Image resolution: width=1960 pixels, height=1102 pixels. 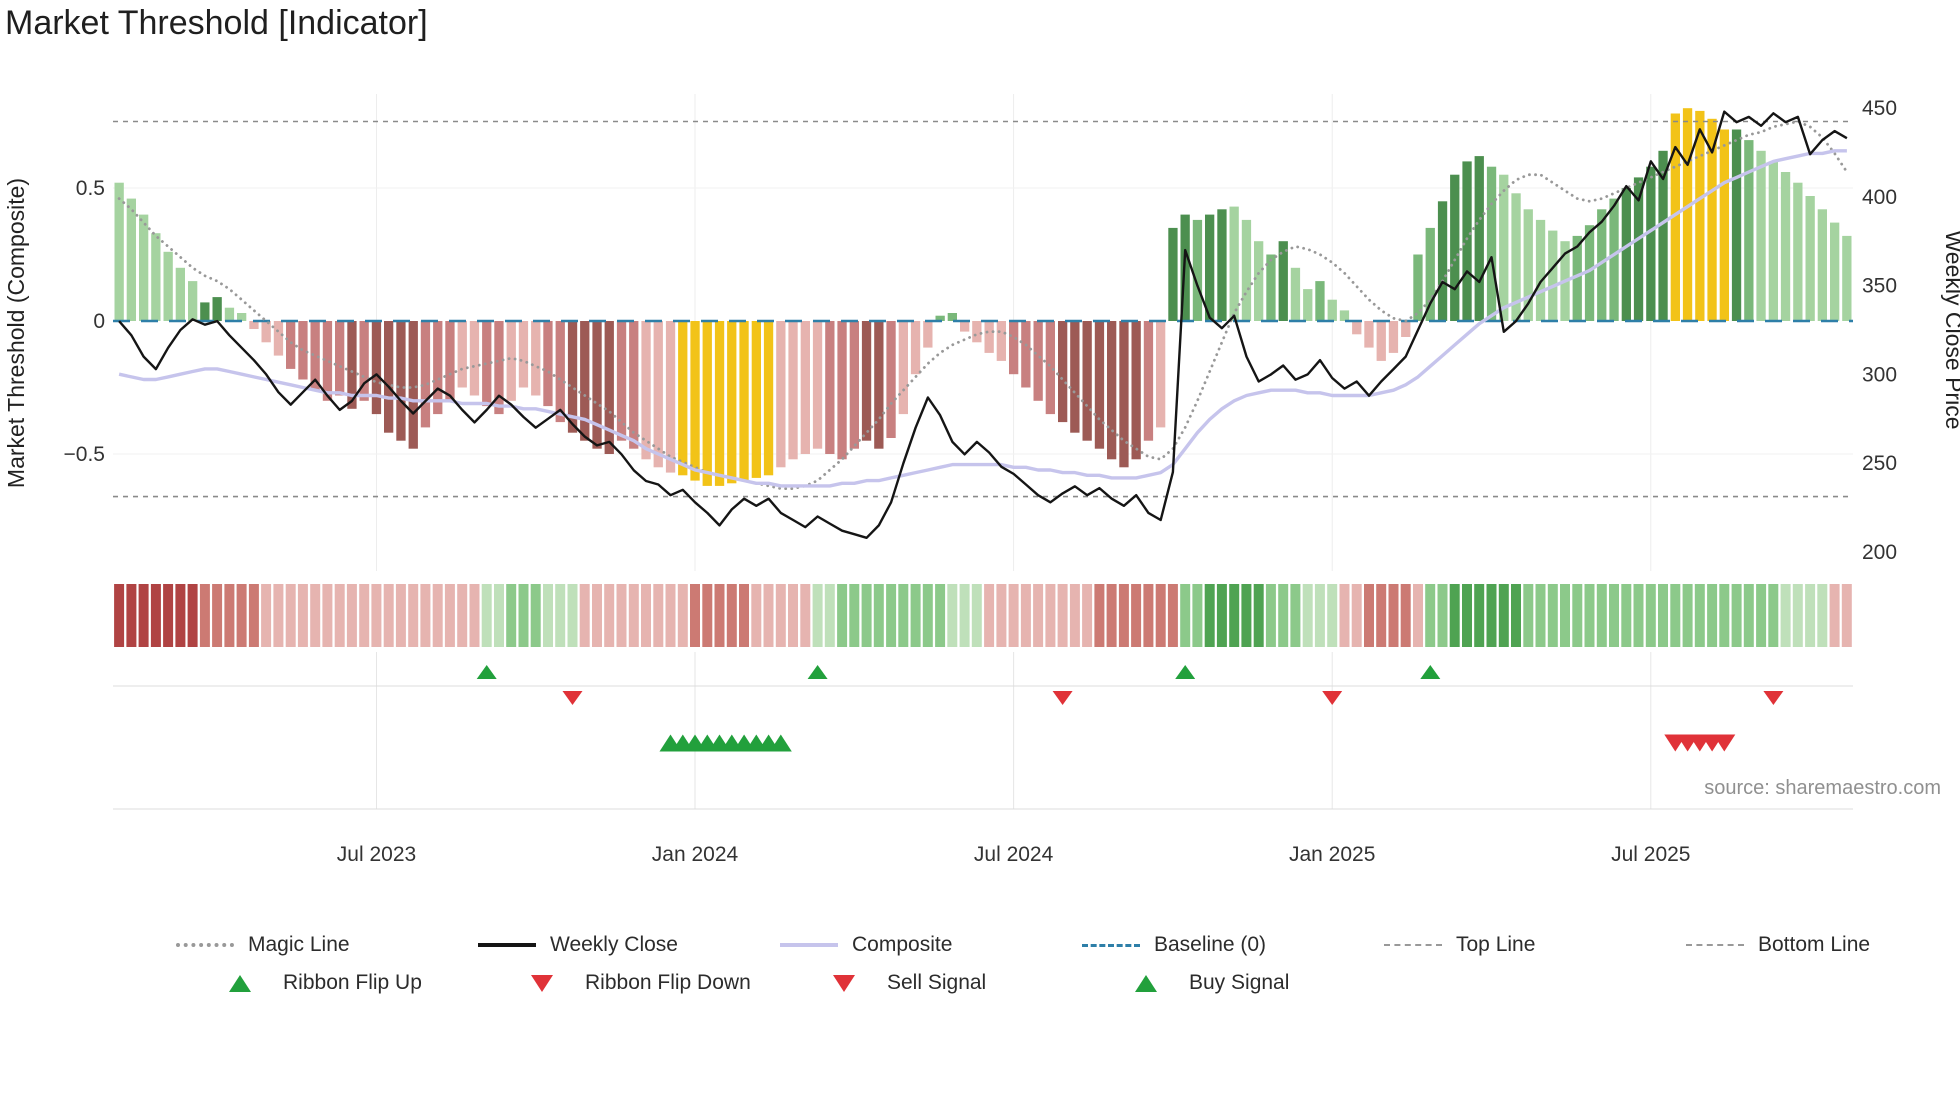 I want to click on svg-text: Jul 2023, so click(x=376, y=854).